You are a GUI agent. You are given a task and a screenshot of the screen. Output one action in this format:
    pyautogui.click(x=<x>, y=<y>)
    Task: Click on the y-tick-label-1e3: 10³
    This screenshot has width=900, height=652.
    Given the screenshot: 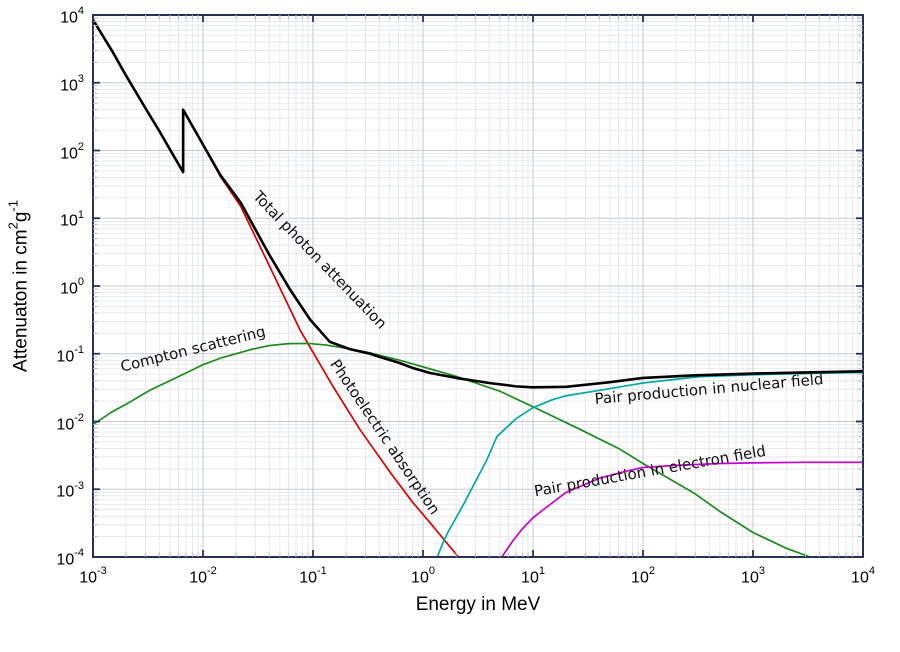 What is the action you would take?
    pyautogui.click(x=72, y=84)
    